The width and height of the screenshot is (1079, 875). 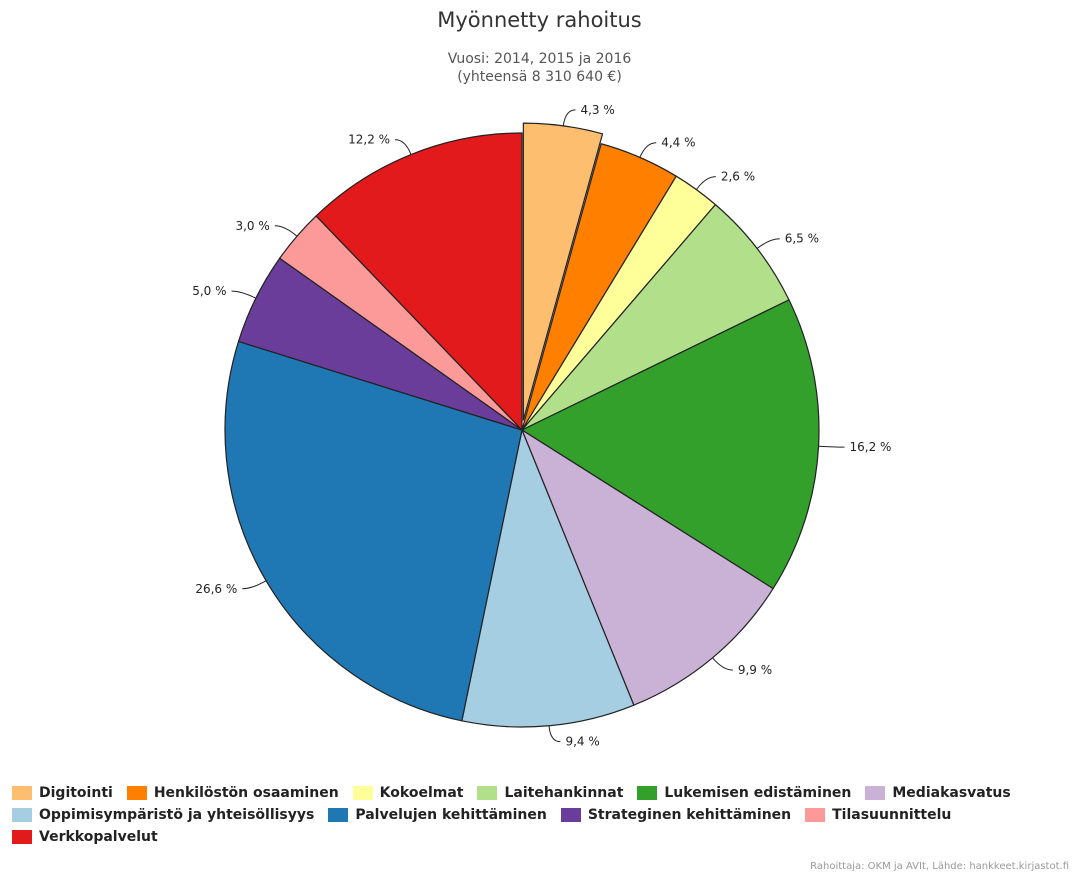 I want to click on legend-label: Kokoelmat, so click(x=421, y=793).